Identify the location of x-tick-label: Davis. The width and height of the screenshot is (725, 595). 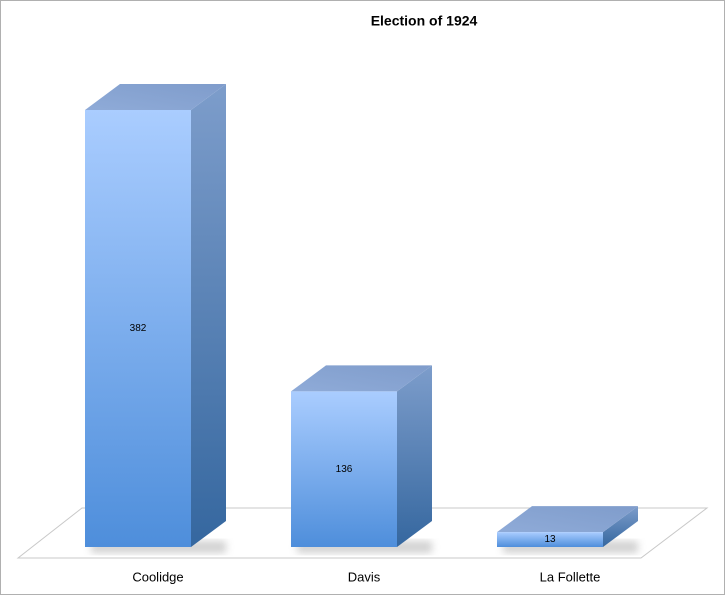
(364, 576).